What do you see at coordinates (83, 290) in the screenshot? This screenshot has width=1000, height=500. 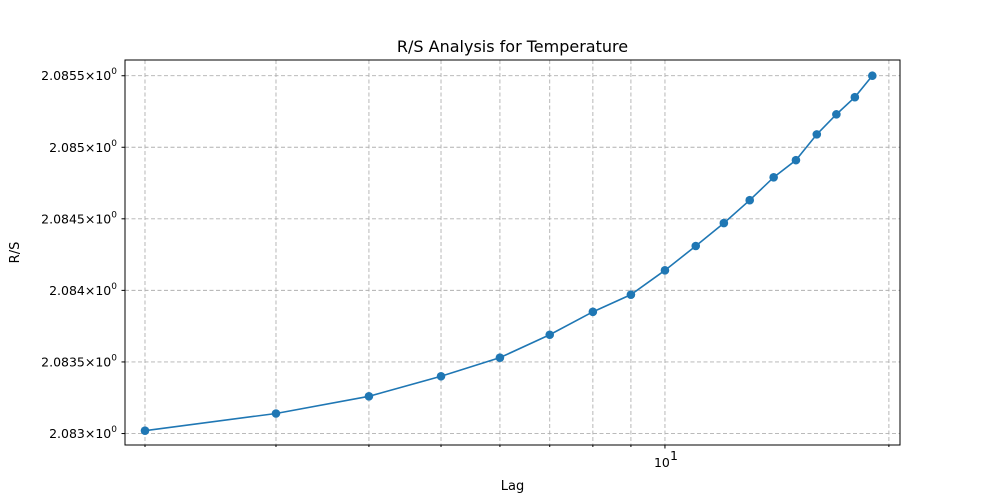 I see `y-tick-label: 2.084×100` at bounding box center [83, 290].